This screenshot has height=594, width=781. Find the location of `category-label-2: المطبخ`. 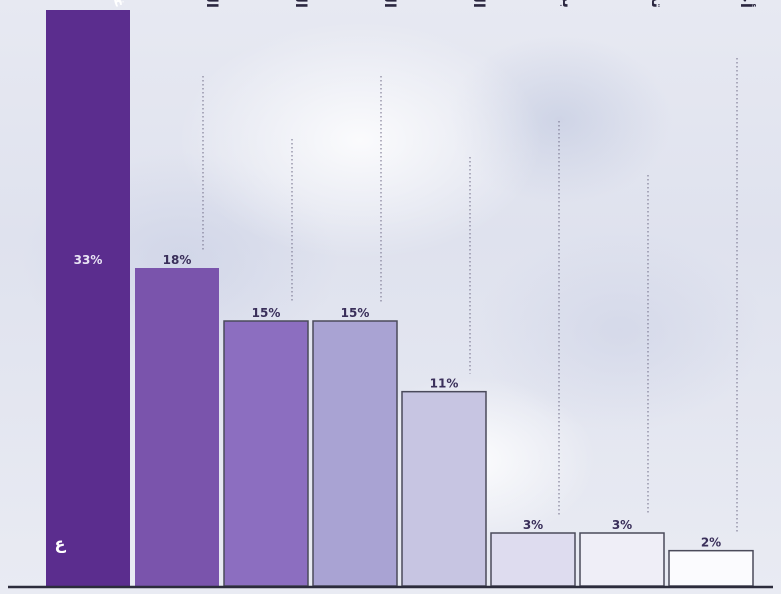

category-label-2: المطبخ is located at coordinates (212, 4).